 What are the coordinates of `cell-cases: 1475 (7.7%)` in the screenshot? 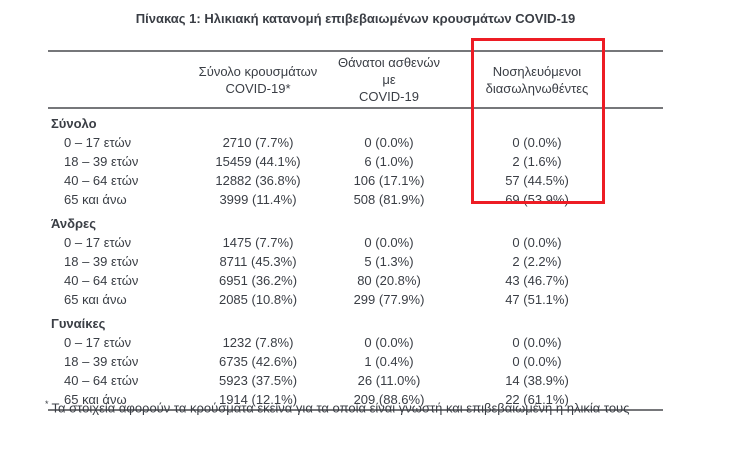 It's located at (258, 242).